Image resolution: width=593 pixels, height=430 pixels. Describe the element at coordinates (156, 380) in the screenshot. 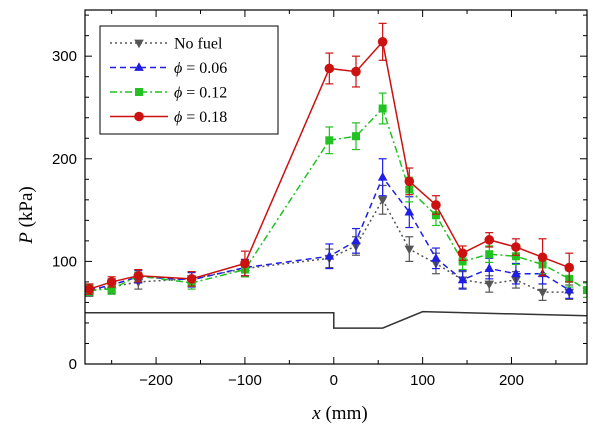

I see `x-tick-label: −200` at that location.